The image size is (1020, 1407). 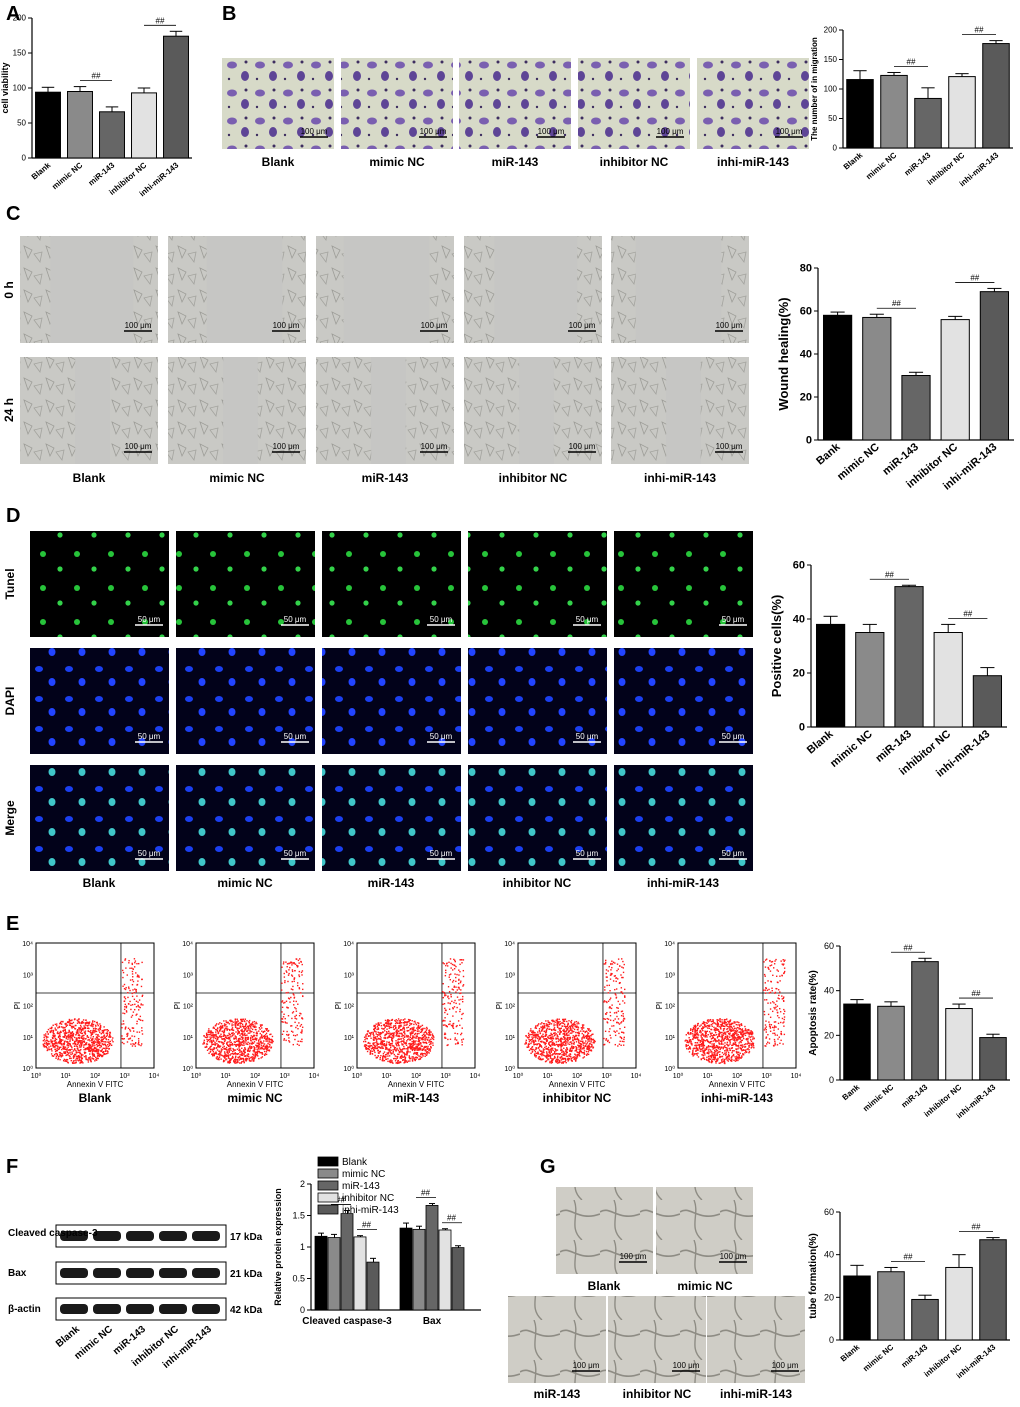 I want to click on y-tick-label: 10⁰, so click(x=509, y=1069).